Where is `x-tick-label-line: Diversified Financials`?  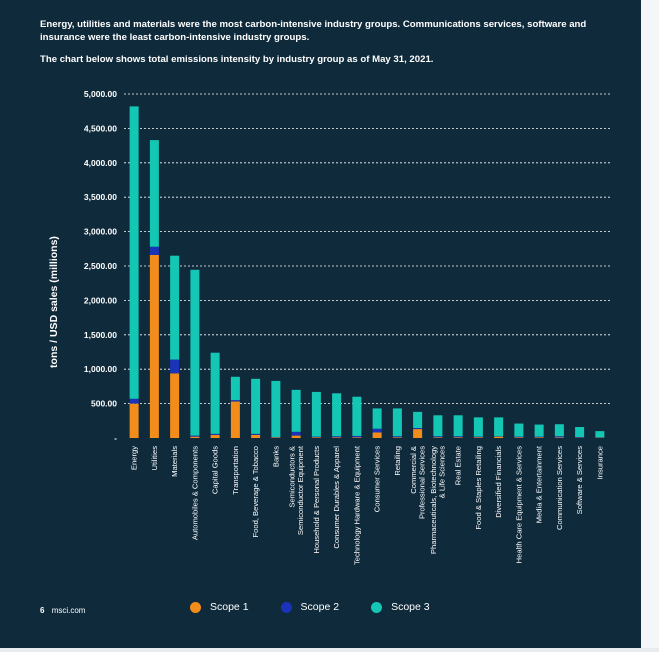 x-tick-label-line: Diversified Financials is located at coordinates (498, 482).